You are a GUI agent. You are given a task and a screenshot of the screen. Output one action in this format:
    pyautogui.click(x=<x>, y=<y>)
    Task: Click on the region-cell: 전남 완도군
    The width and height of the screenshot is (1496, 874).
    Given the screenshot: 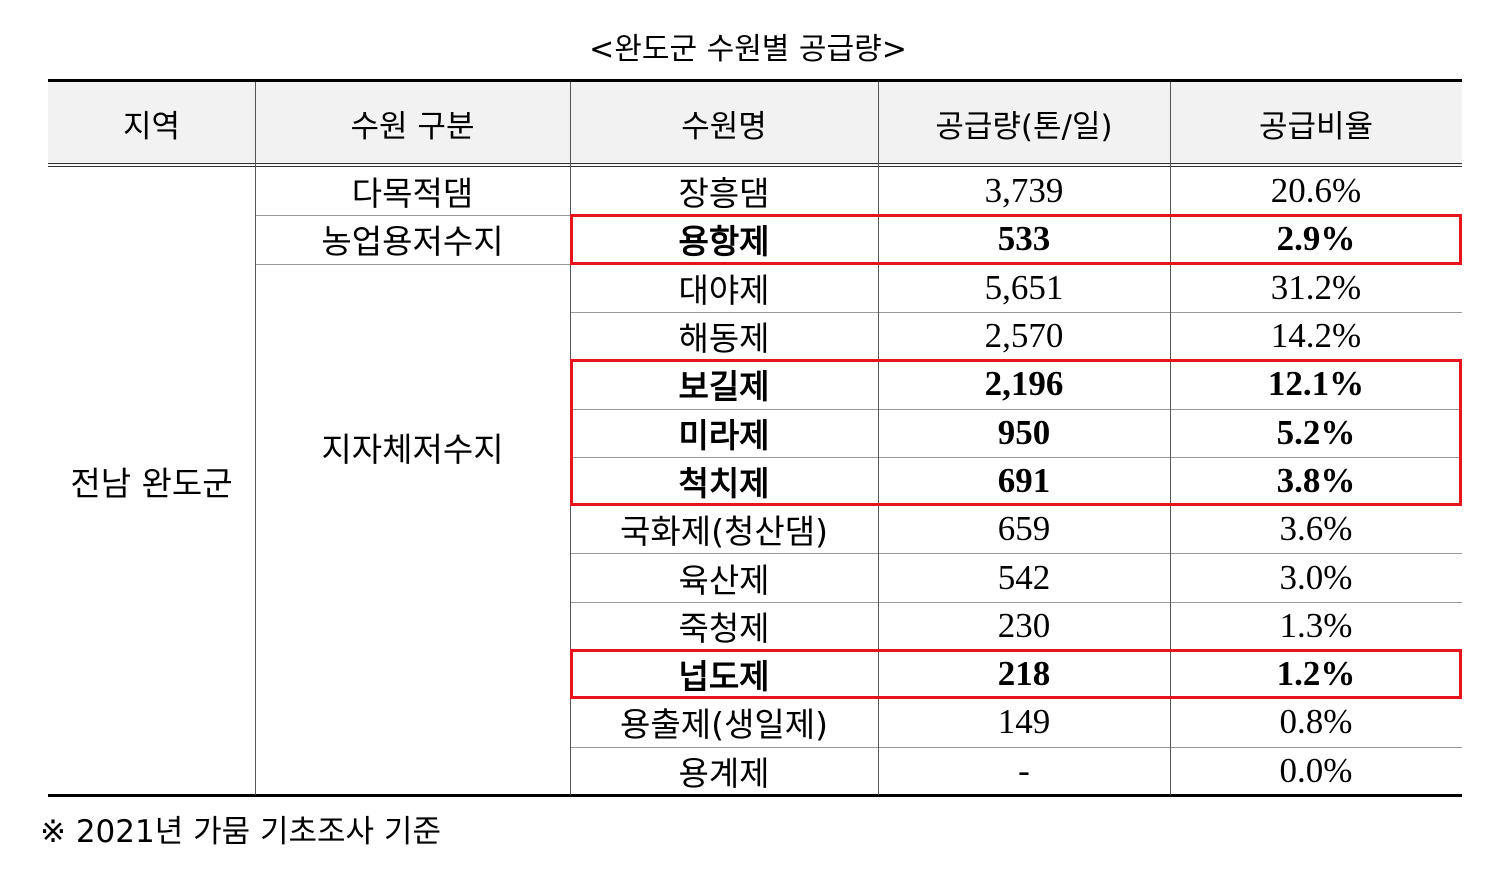 What is the action you would take?
    pyautogui.click(x=151, y=483)
    